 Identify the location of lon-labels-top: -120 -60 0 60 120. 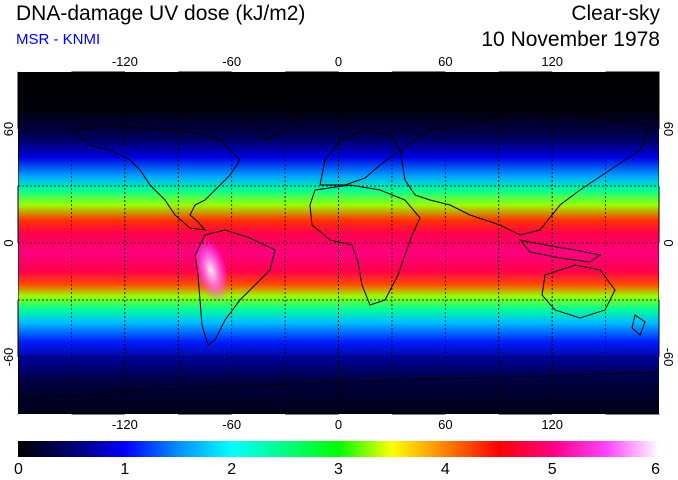
(337, 61).